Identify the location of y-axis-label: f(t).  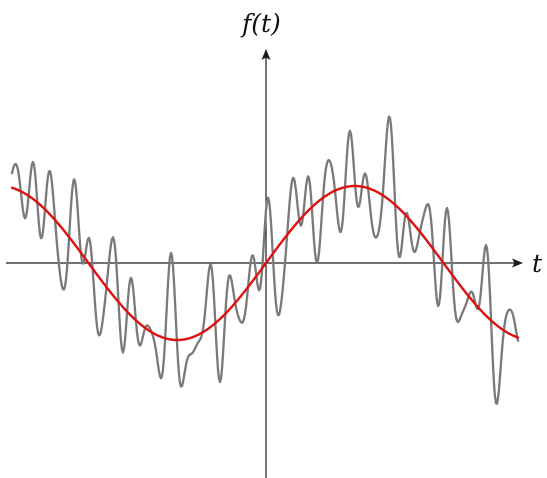
(260, 23).